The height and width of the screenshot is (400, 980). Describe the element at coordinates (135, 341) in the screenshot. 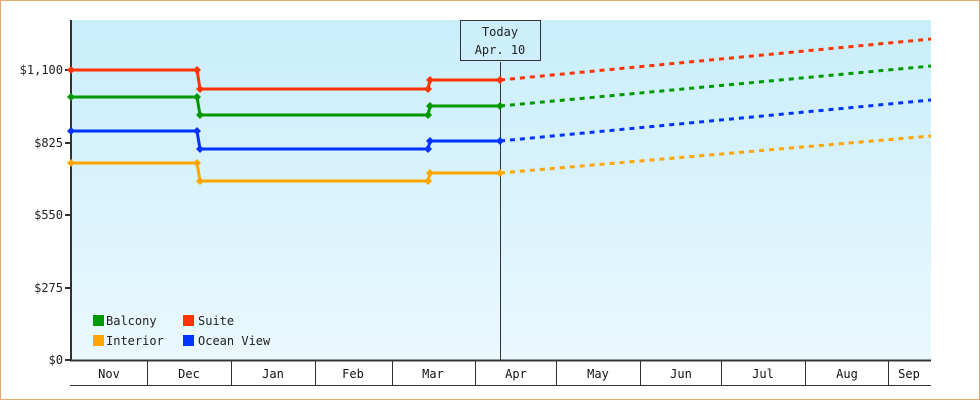

I see `legend-label: Interior` at that location.